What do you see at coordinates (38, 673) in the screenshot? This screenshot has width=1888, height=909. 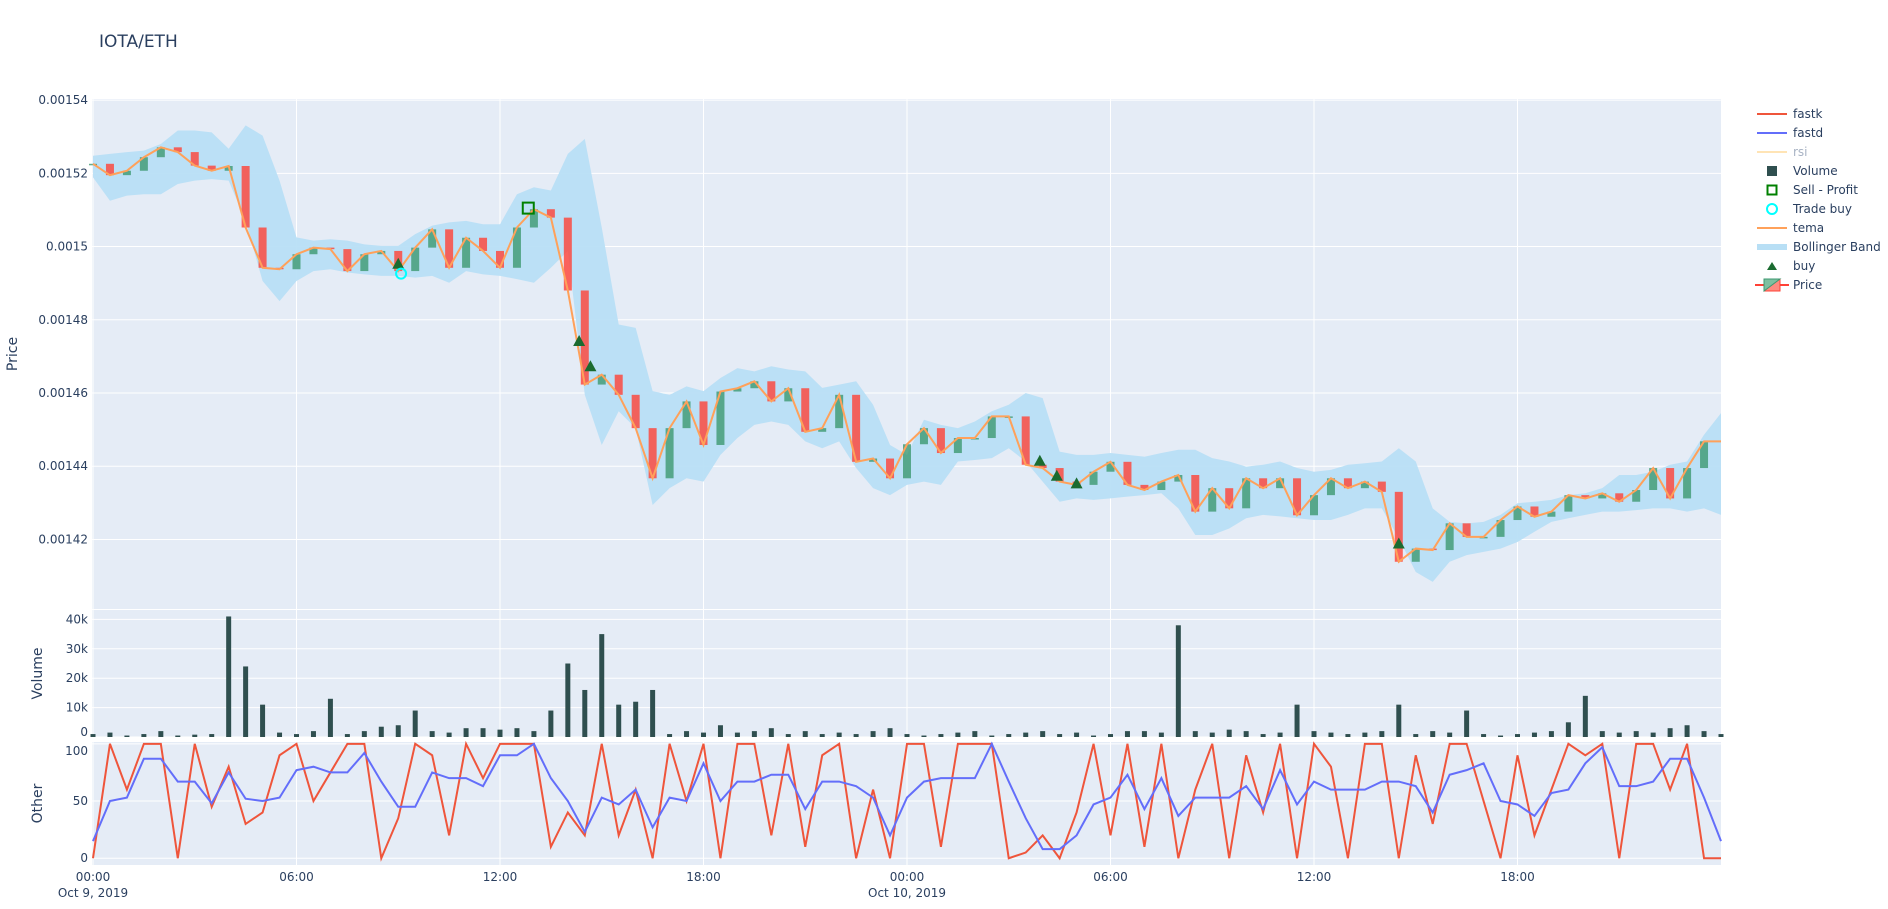 I see `volume-axis-title: Volume` at bounding box center [38, 673].